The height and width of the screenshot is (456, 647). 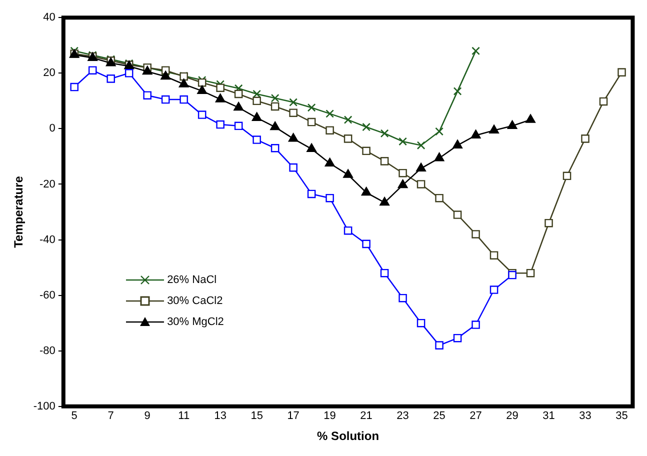 What do you see at coordinates (256, 416) in the screenshot?
I see `x-tick-label: 15` at bounding box center [256, 416].